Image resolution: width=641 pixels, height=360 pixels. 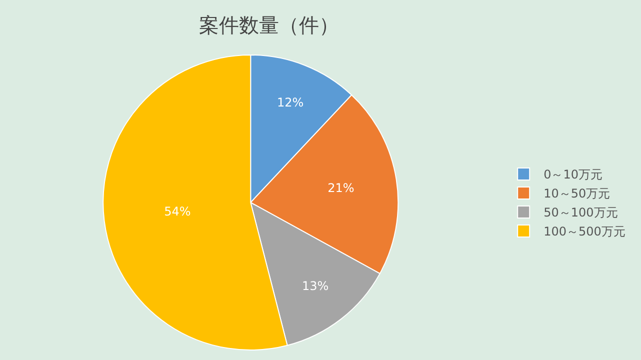 I want to click on data-label: 13%, so click(x=315, y=285).